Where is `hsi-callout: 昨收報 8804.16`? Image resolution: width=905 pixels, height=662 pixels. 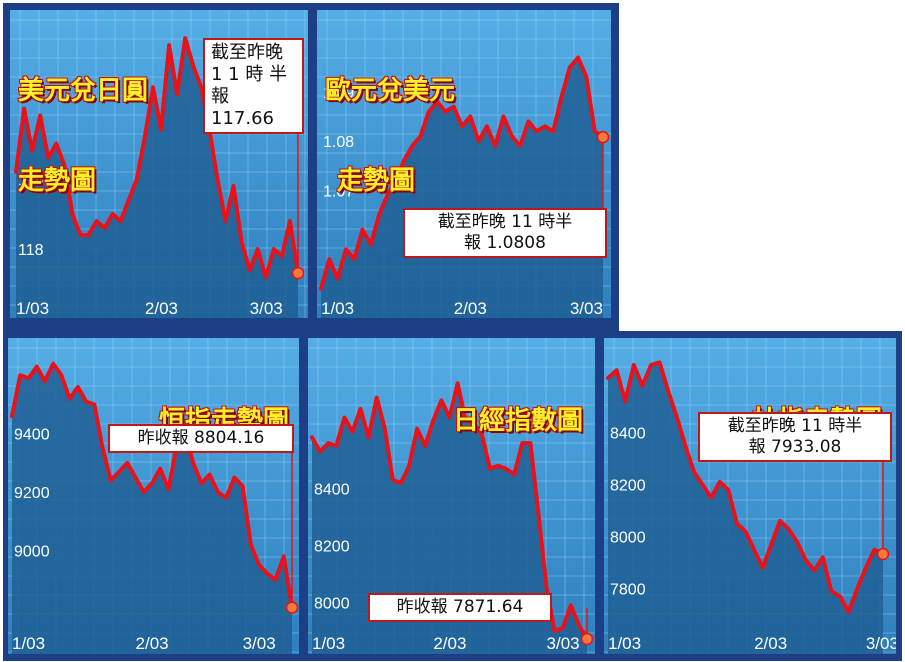
hsi-callout: 昨收報 8804.16 is located at coordinates (201, 438).